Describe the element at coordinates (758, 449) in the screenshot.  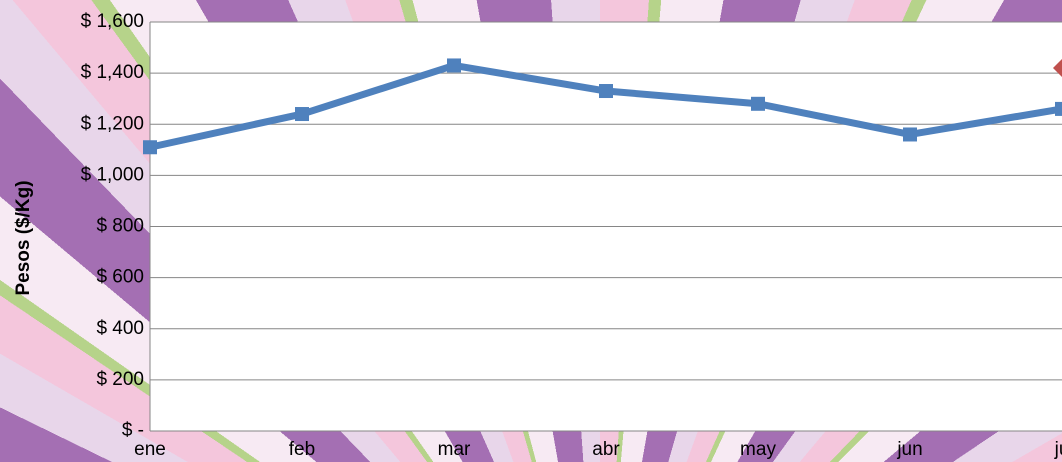
I see `x-tick-label: may` at that location.